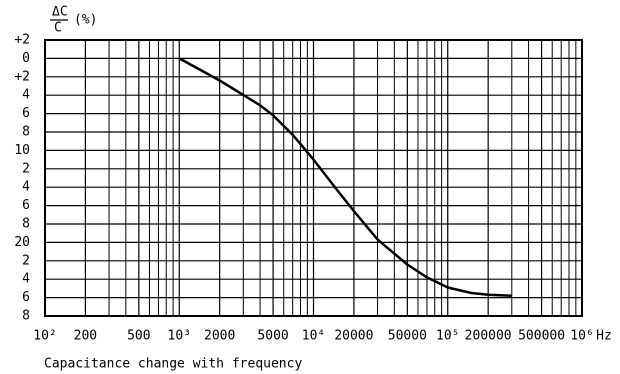 This screenshot has height=374, width=620. Describe the element at coordinates (541, 336) in the screenshot. I see `x-tick-label: 500000` at that location.